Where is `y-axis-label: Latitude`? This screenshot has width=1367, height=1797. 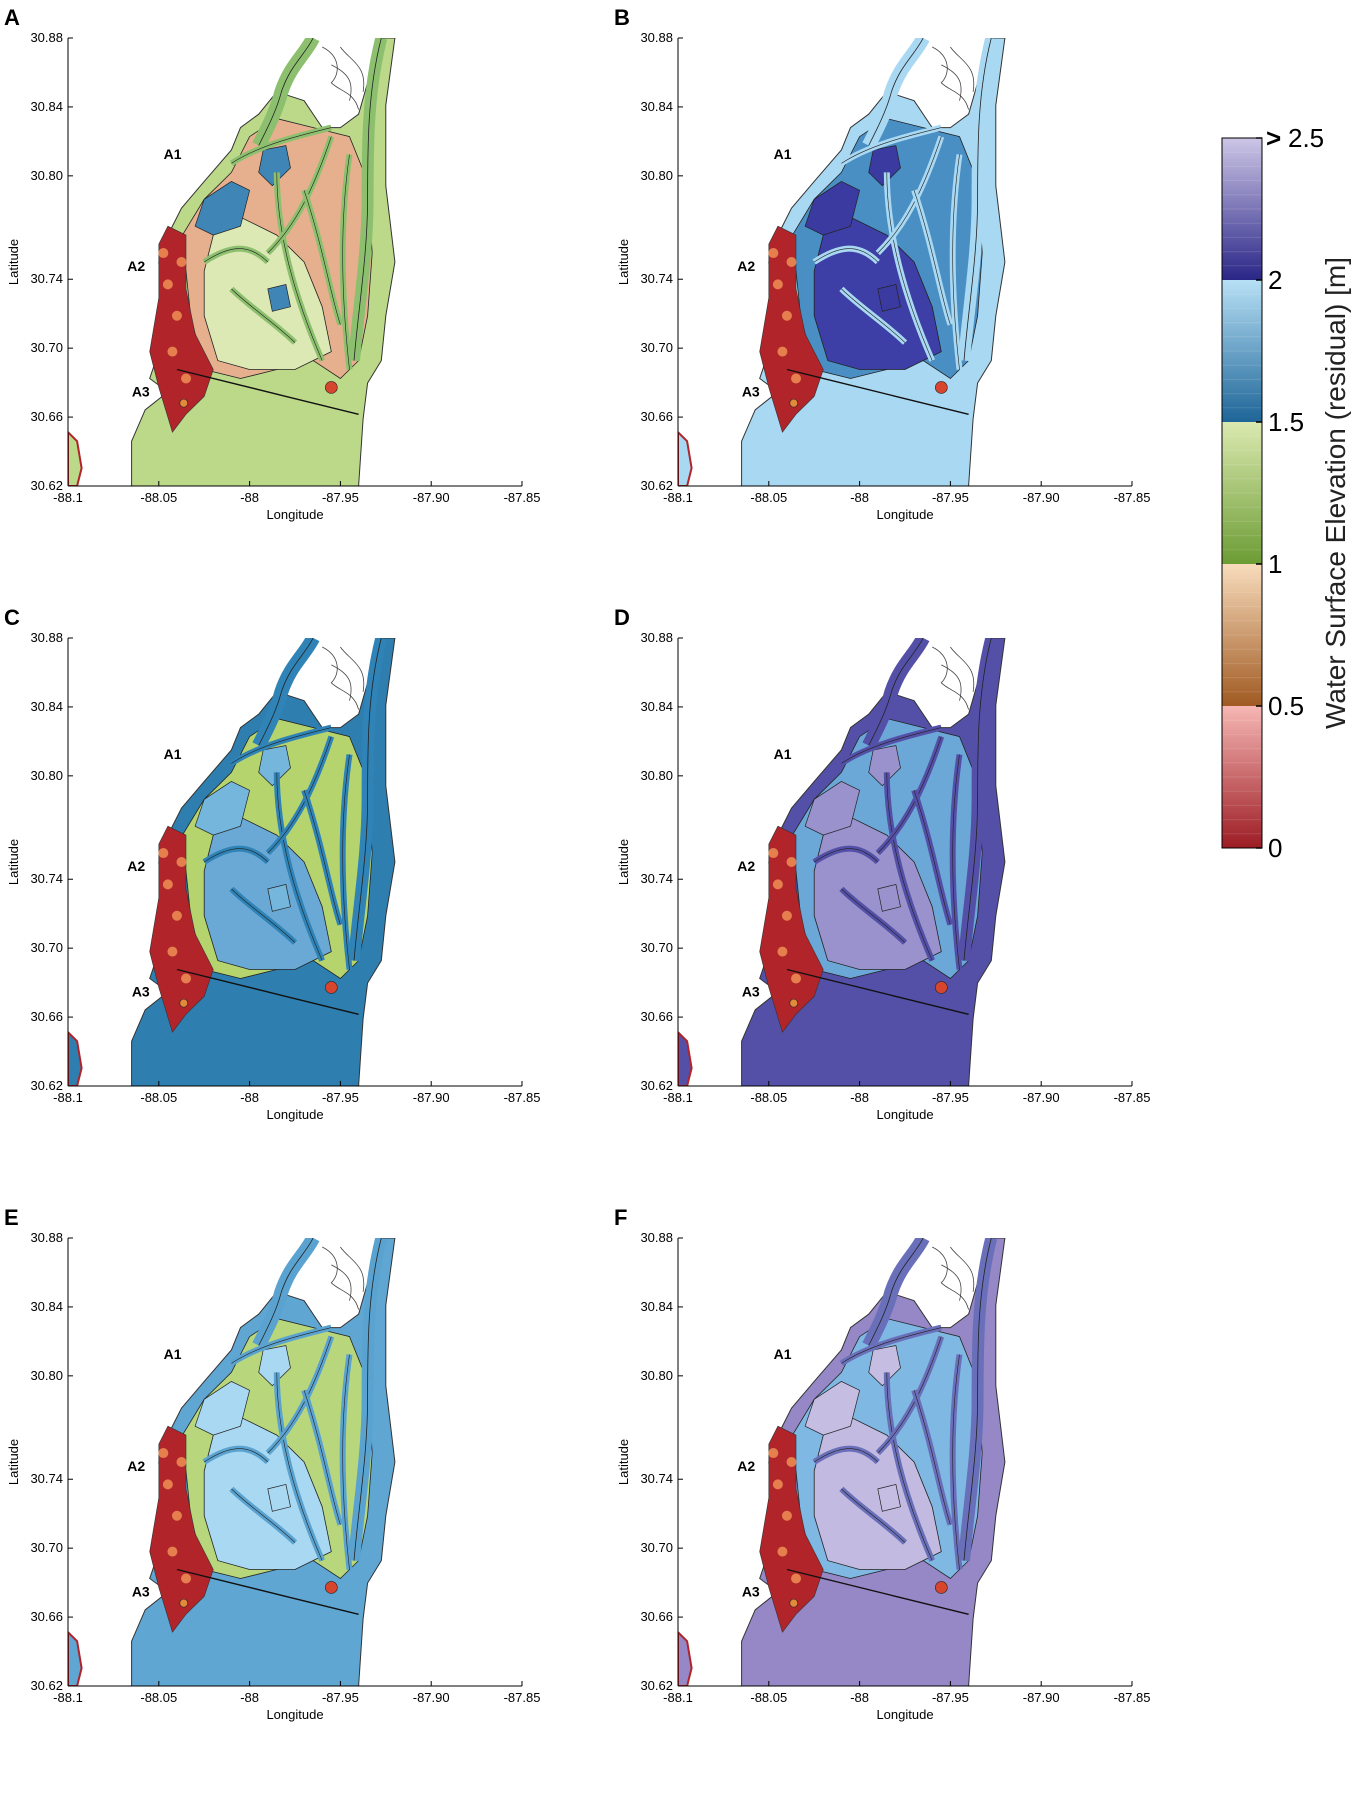
y-axis-label: Latitude is located at coordinates (13, 1462).